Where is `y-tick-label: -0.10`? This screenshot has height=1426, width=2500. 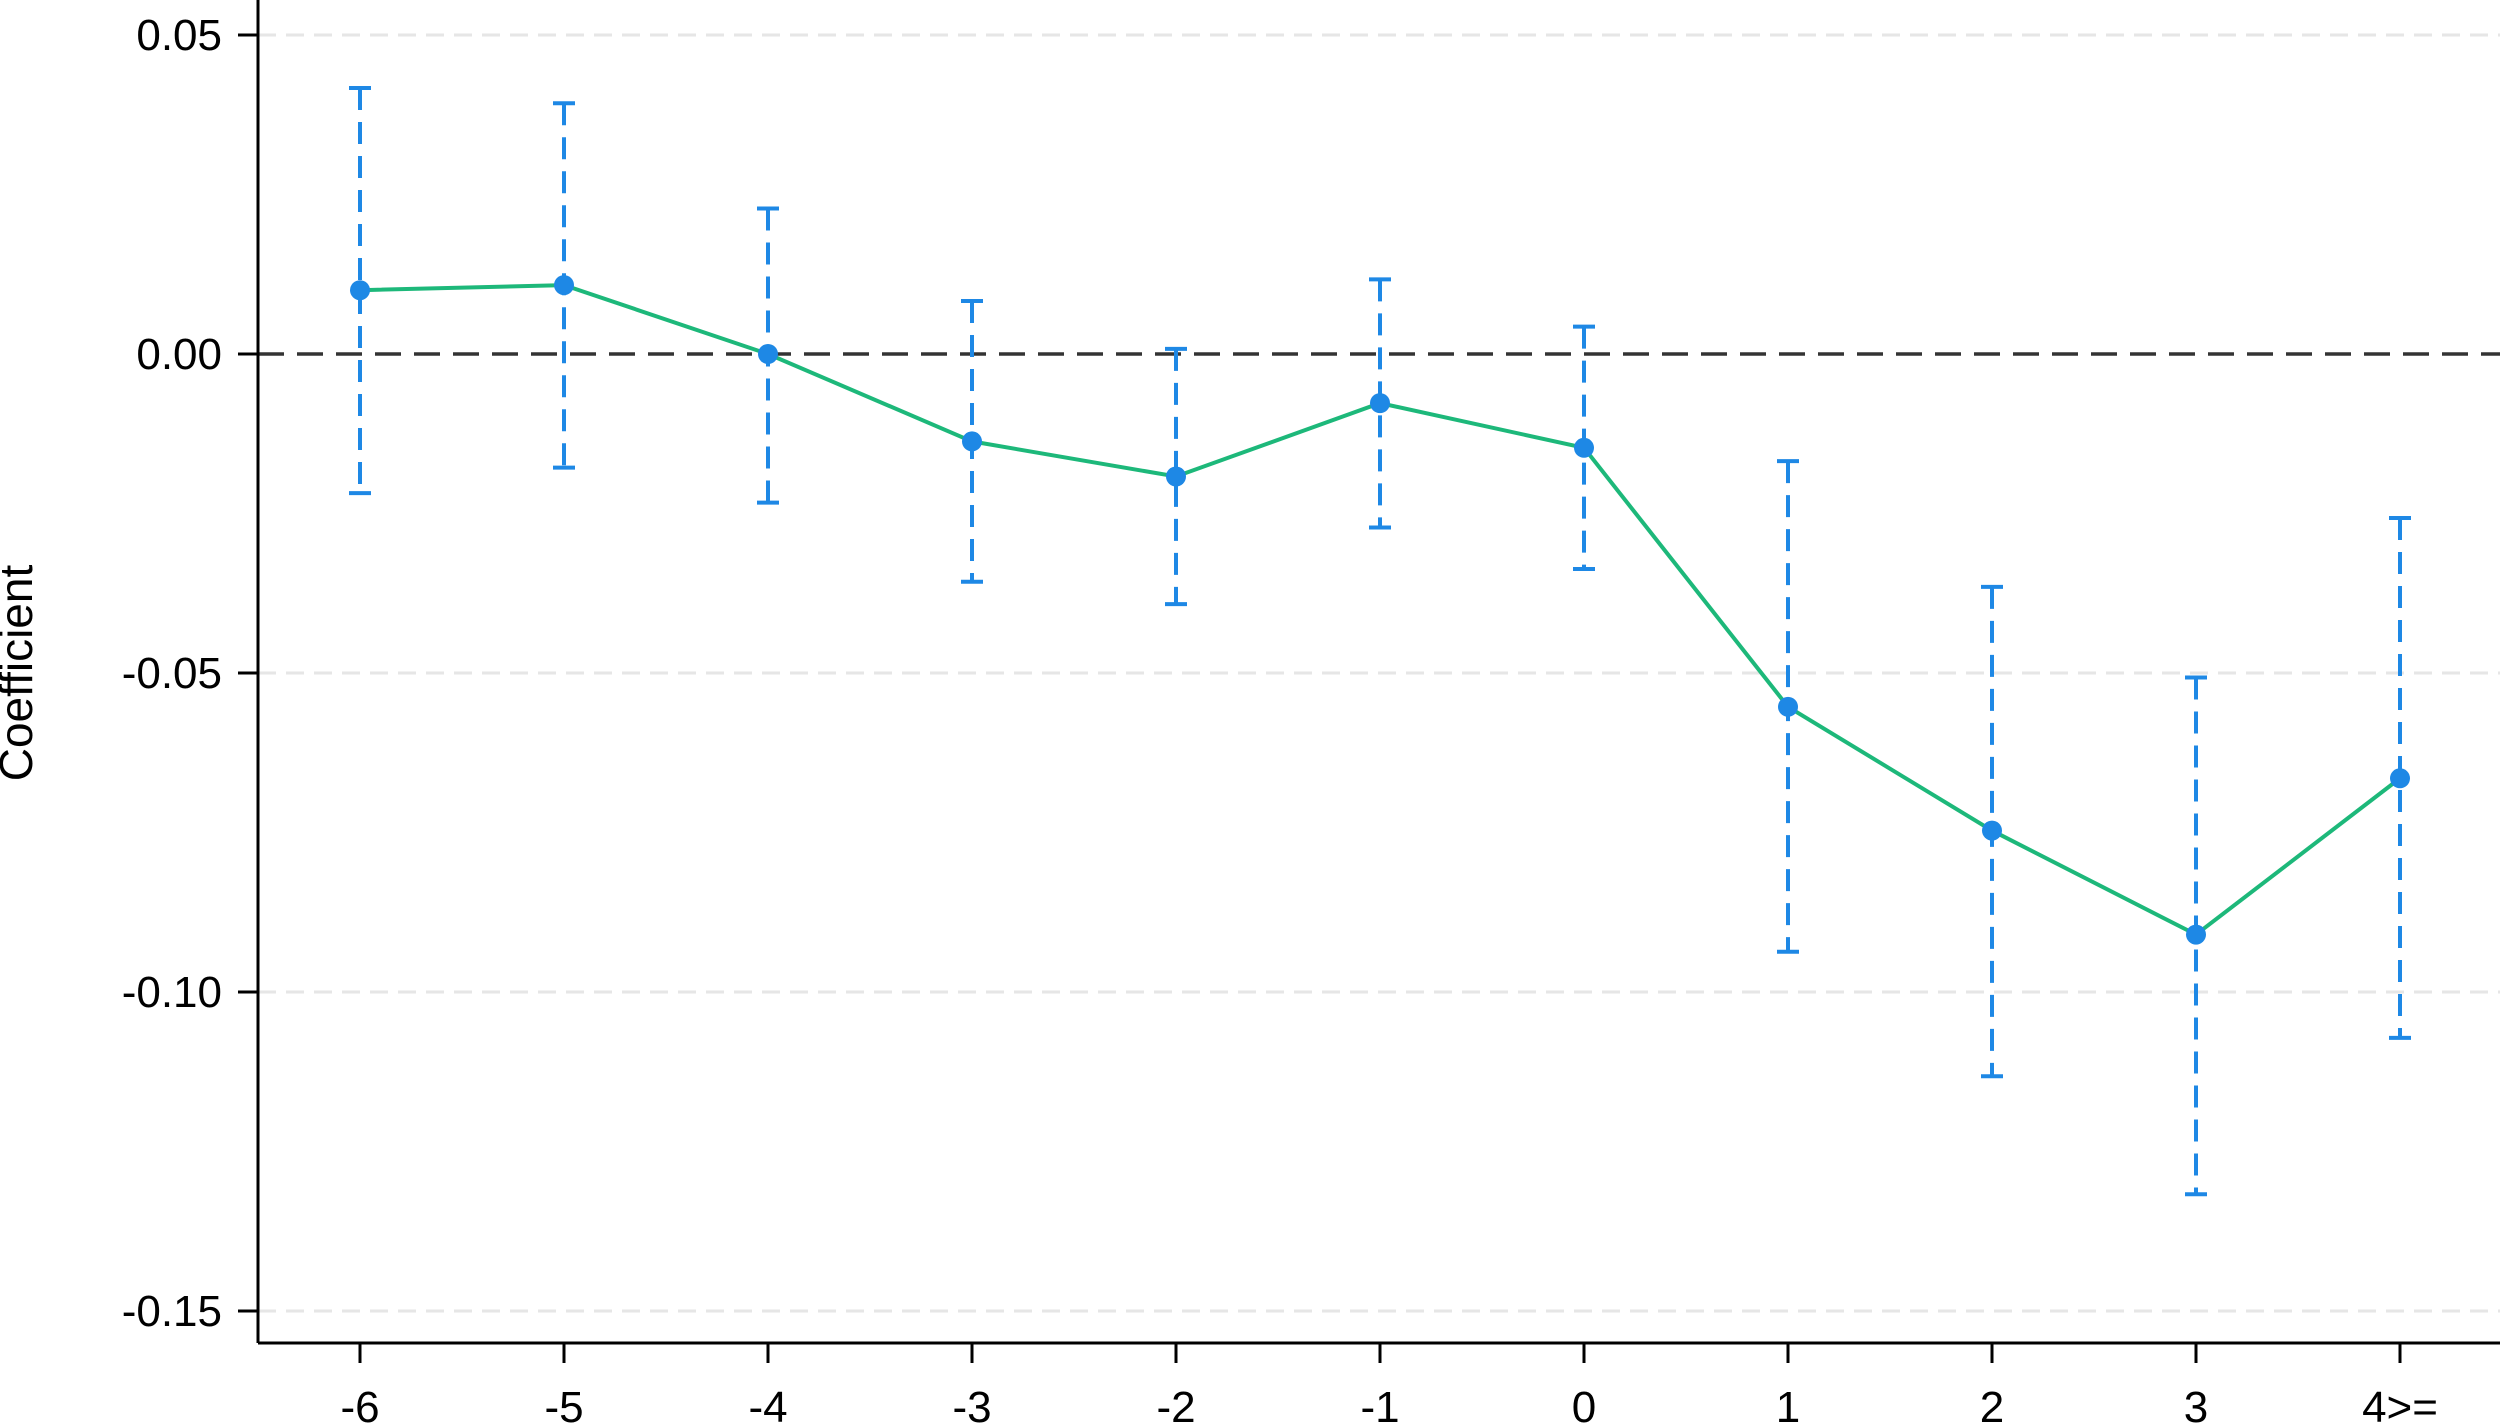 y-tick-label: -0.10 is located at coordinates (172, 992).